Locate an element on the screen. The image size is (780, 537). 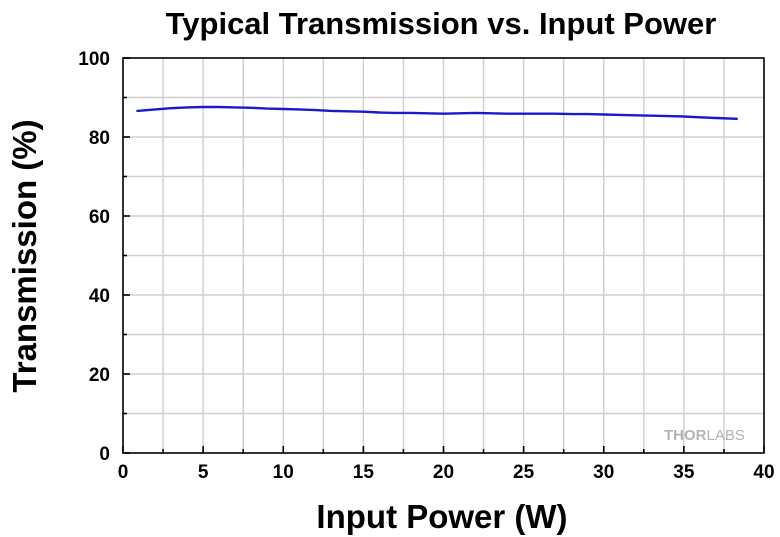
thorlabs-logo: THORLABS is located at coordinates (704, 435).